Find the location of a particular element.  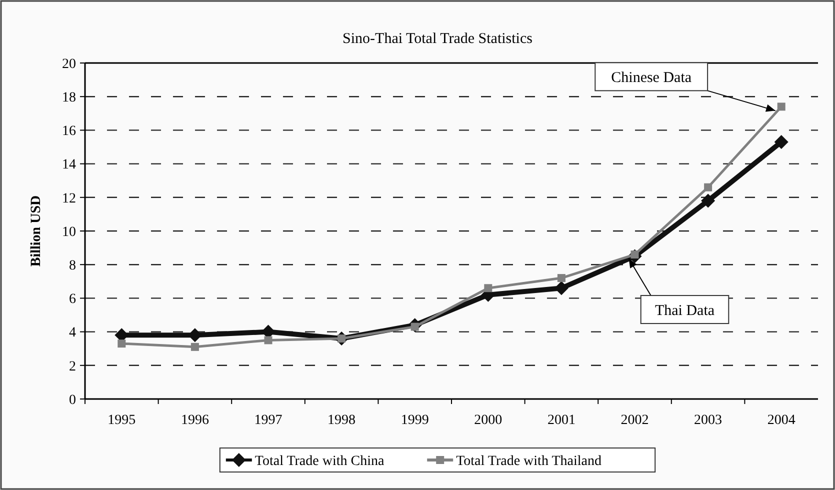

x-tick-label: 2001 is located at coordinates (561, 420).